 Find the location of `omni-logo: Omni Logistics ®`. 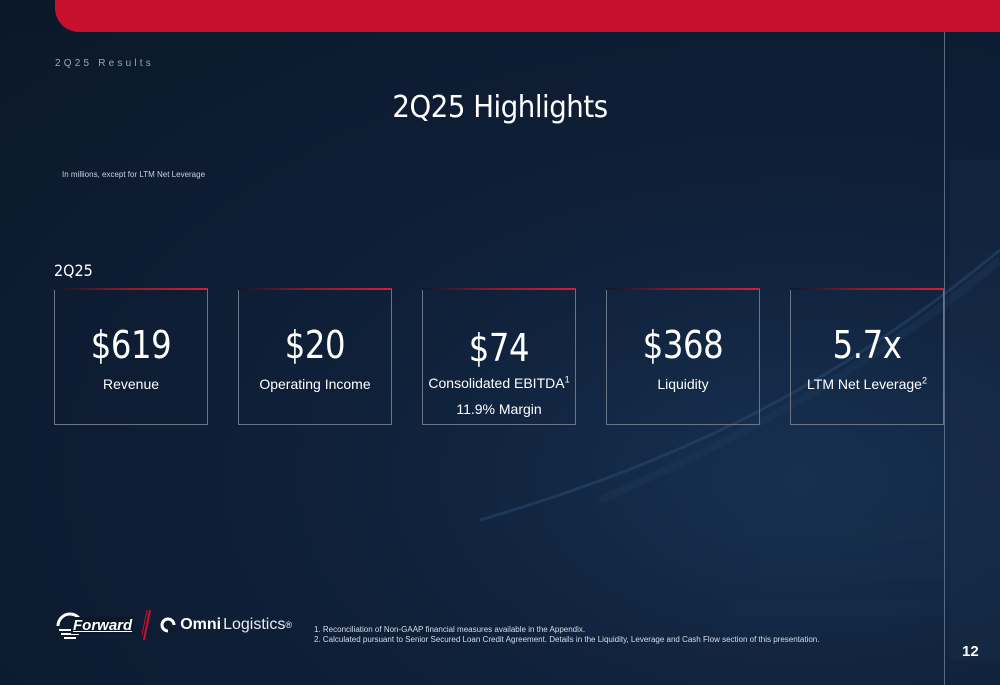

omni-logo: Omni Logistics ® is located at coordinates (226, 625).